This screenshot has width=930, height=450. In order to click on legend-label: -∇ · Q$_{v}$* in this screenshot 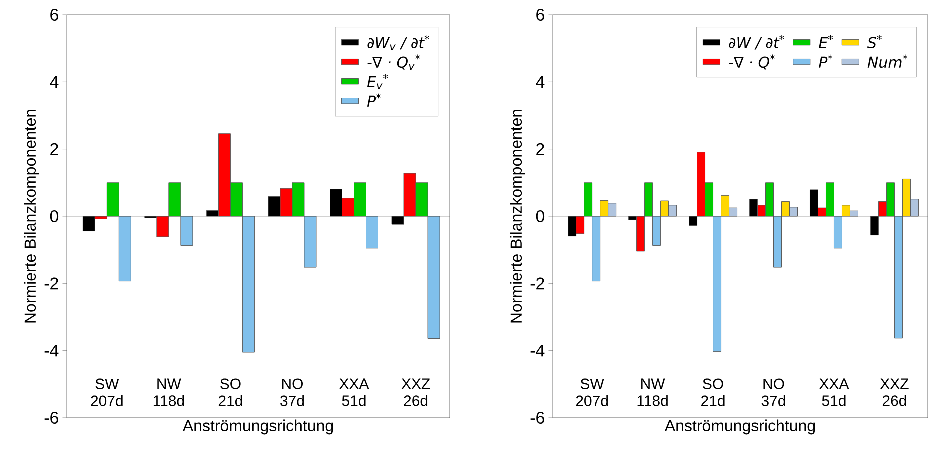, I will do `click(394, 62)`.